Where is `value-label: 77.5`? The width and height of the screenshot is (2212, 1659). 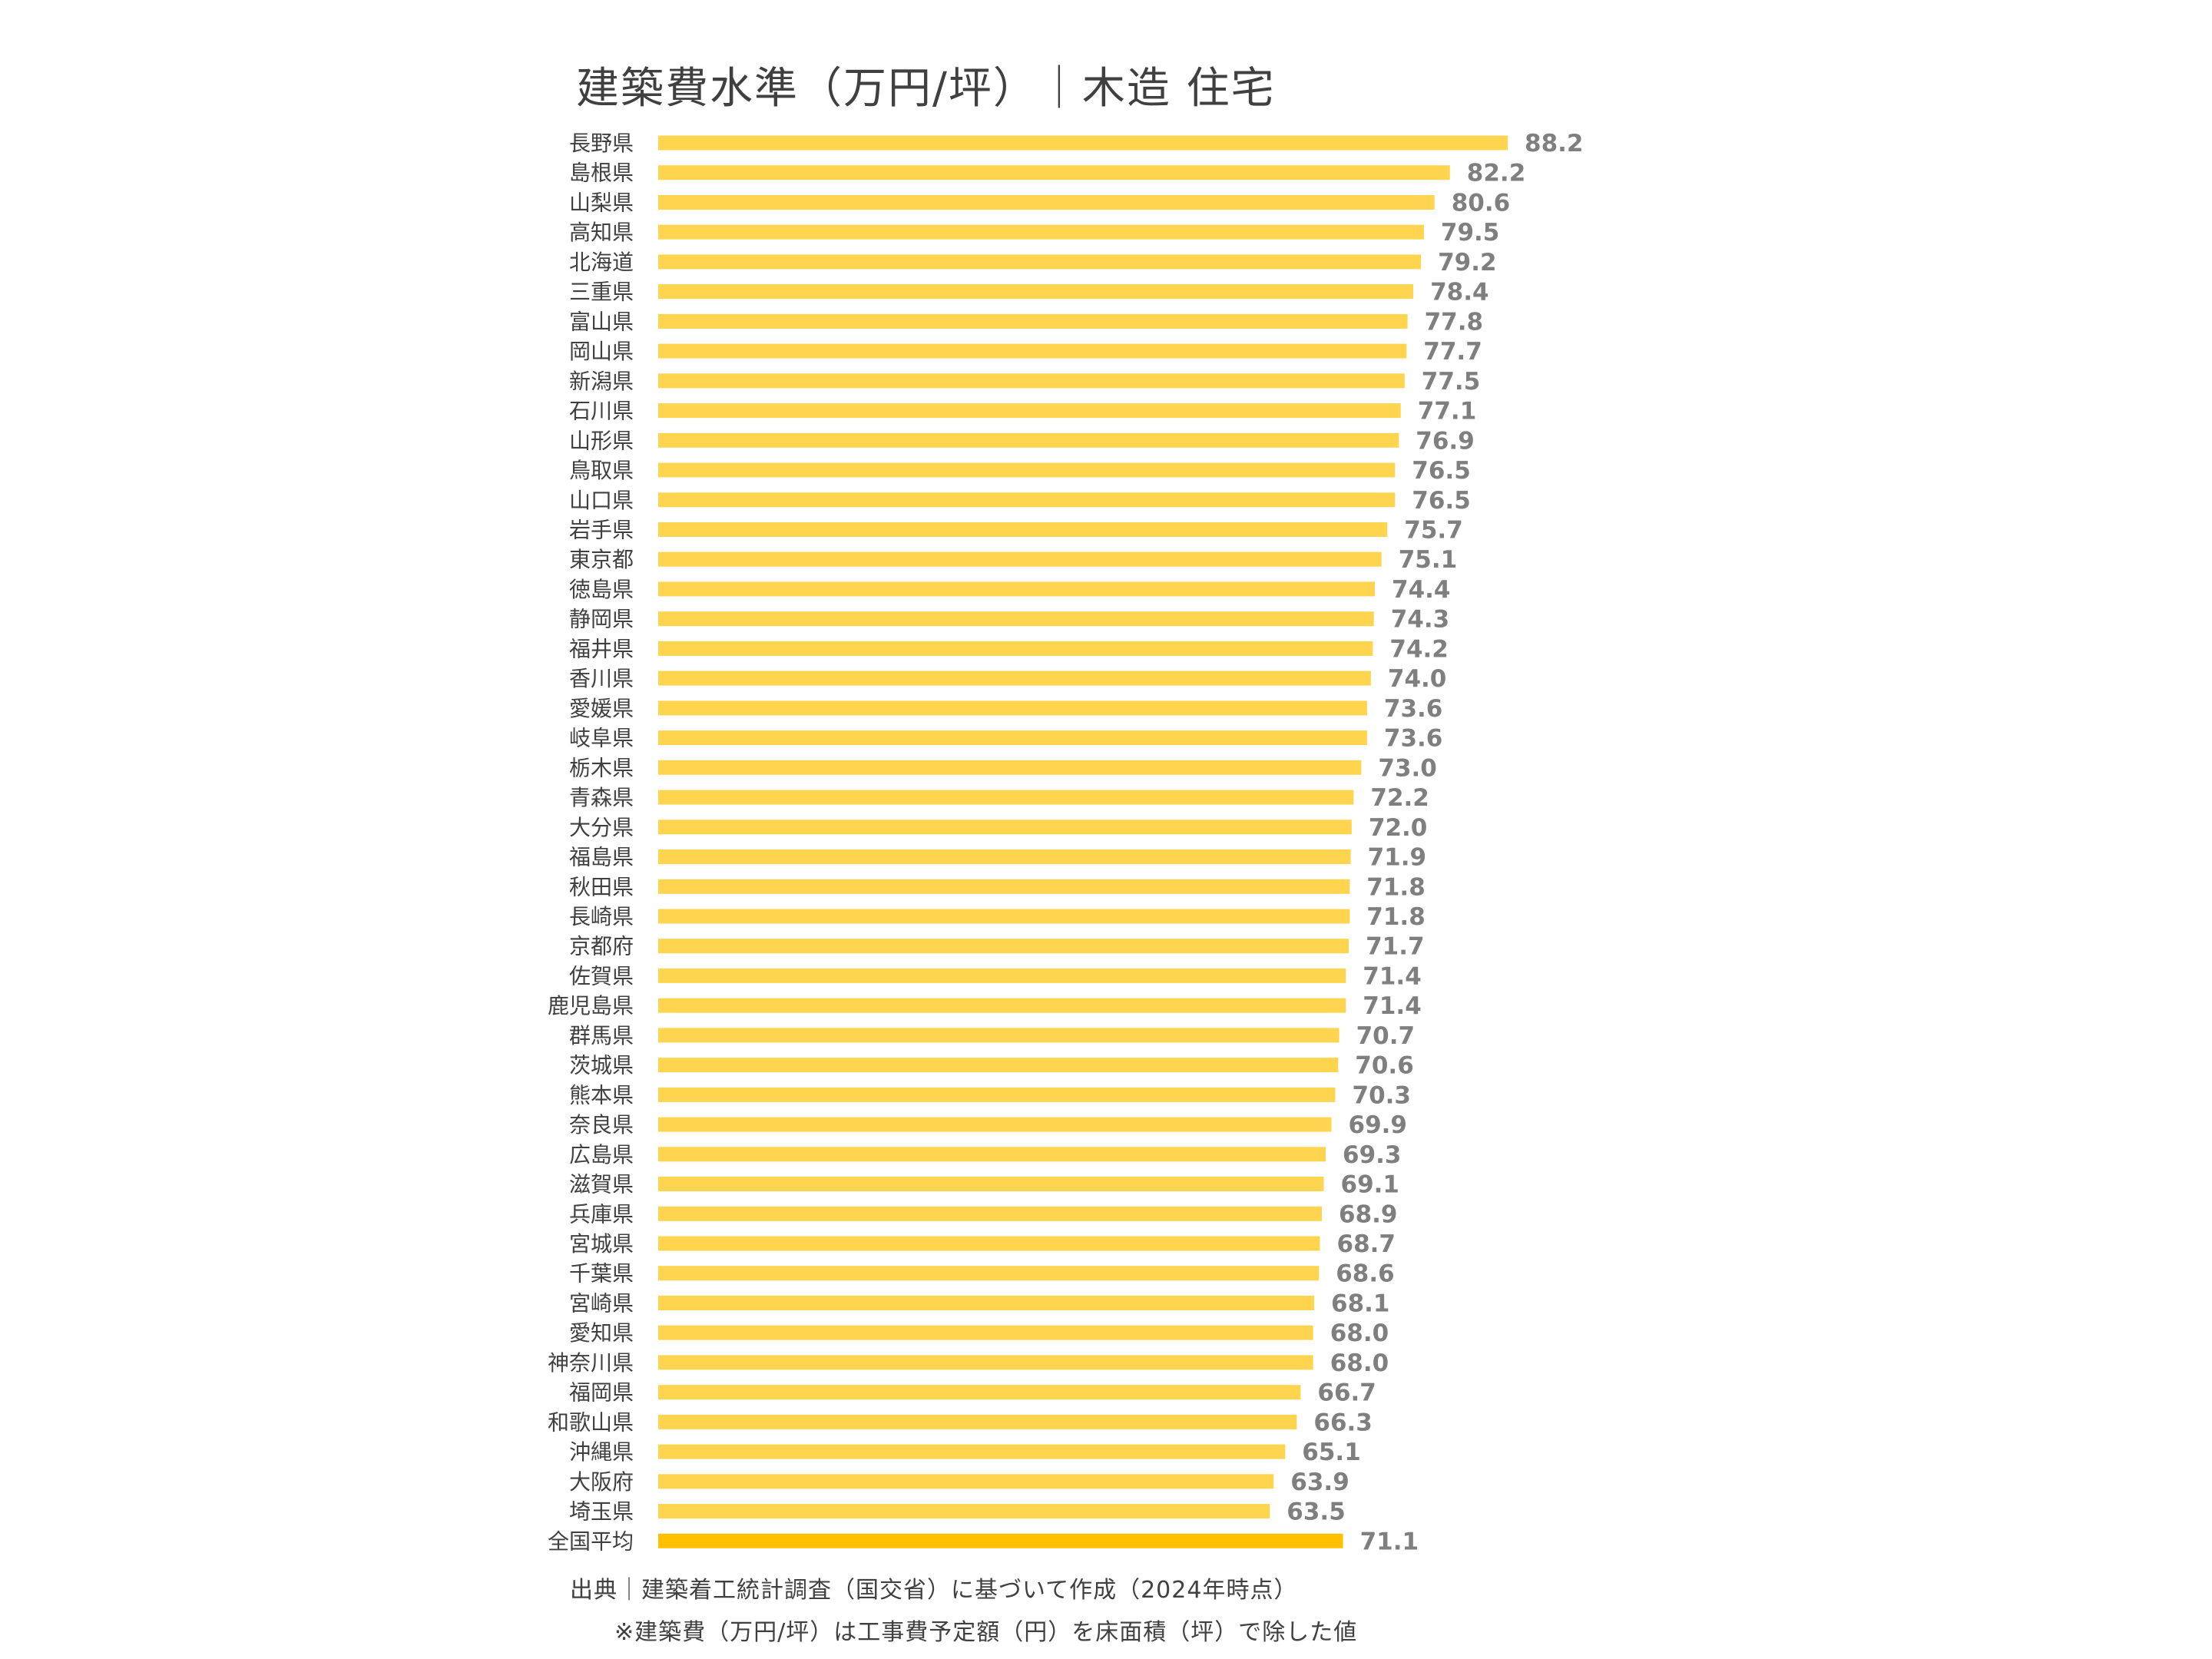 value-label: 77.5 is located at coordinates (1452, 382).